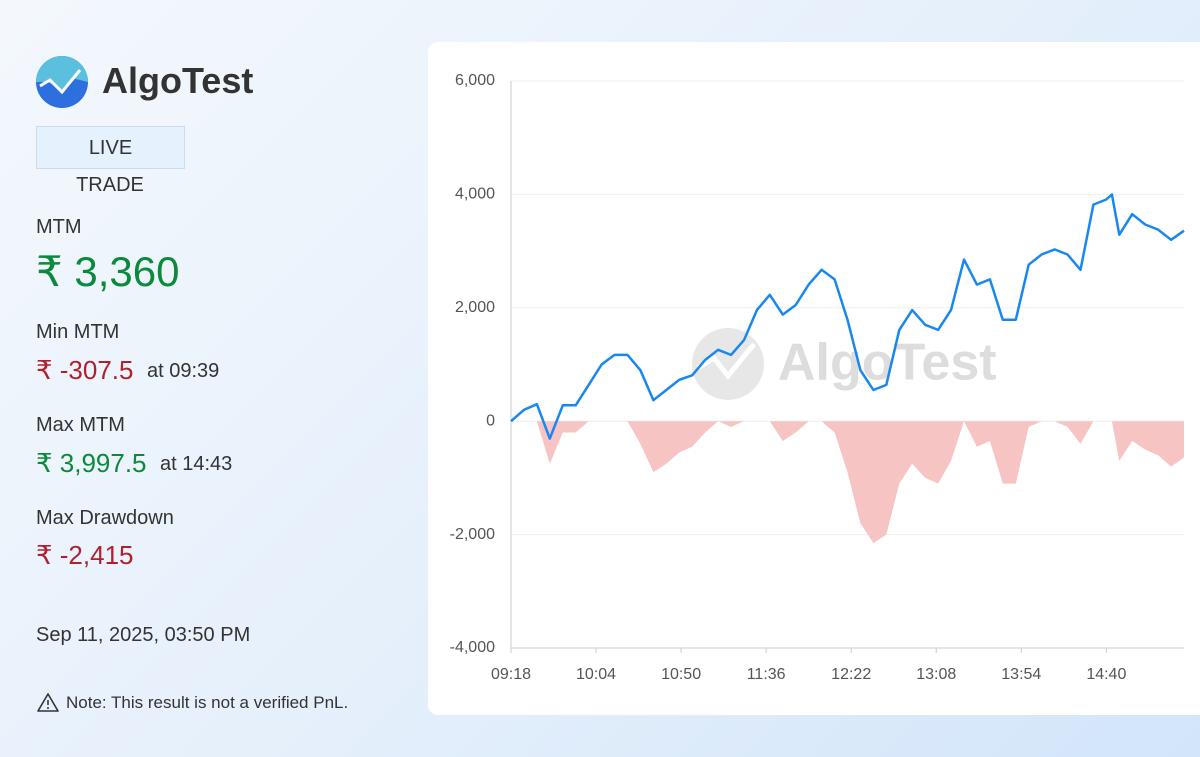 The image size is (1200, 757). I want to click on x-tick-label: 13:08, so click(936, 674).